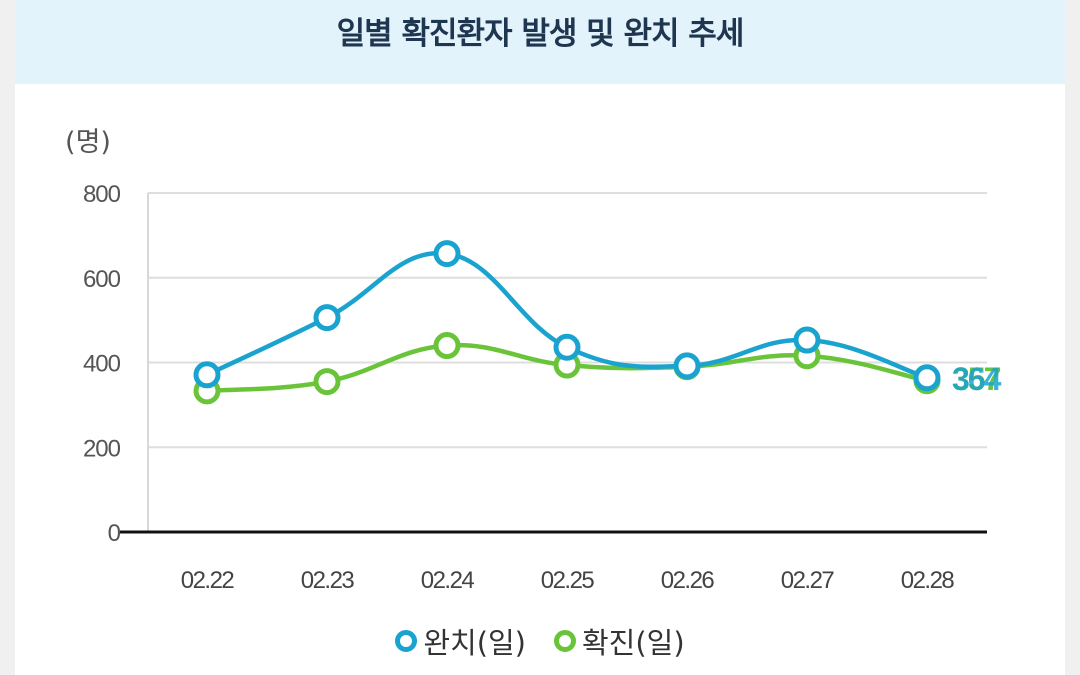 This screenshot has width=1080, height=675. I want to click on legend-label-recovered: 완치(일), so click(474, 643).